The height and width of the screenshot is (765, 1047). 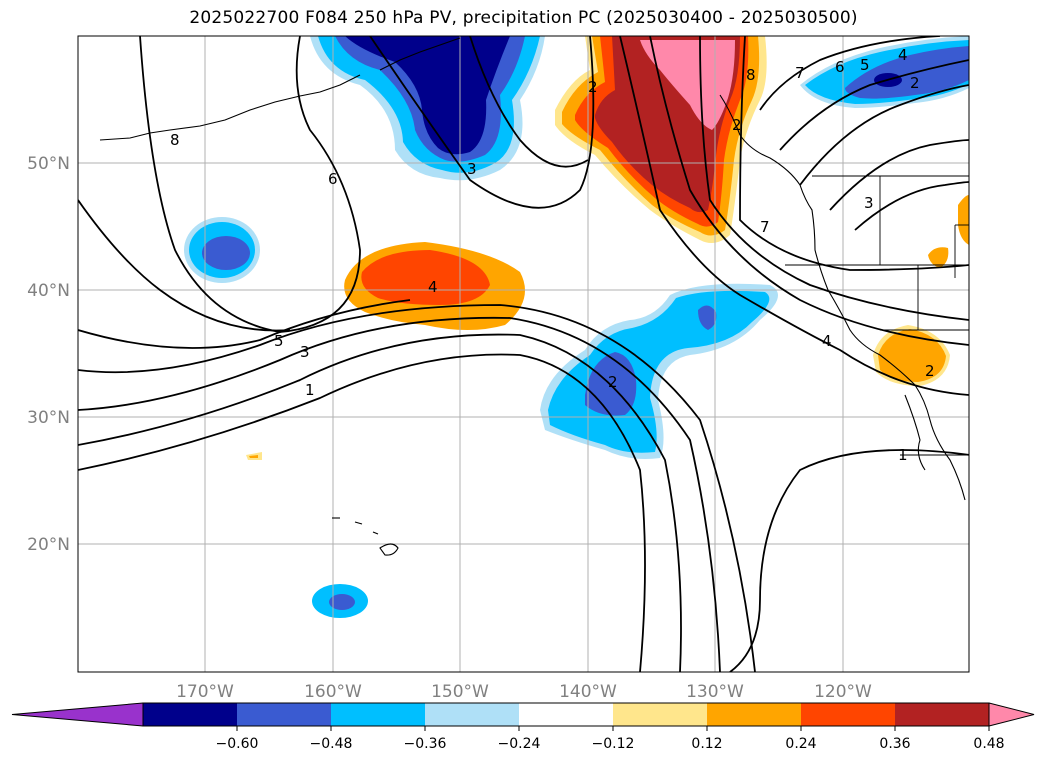 I want to click on longitude-labels: 170°W 160°W 150°W 140°W 130°W 120°W, so click(x=524, y=692).